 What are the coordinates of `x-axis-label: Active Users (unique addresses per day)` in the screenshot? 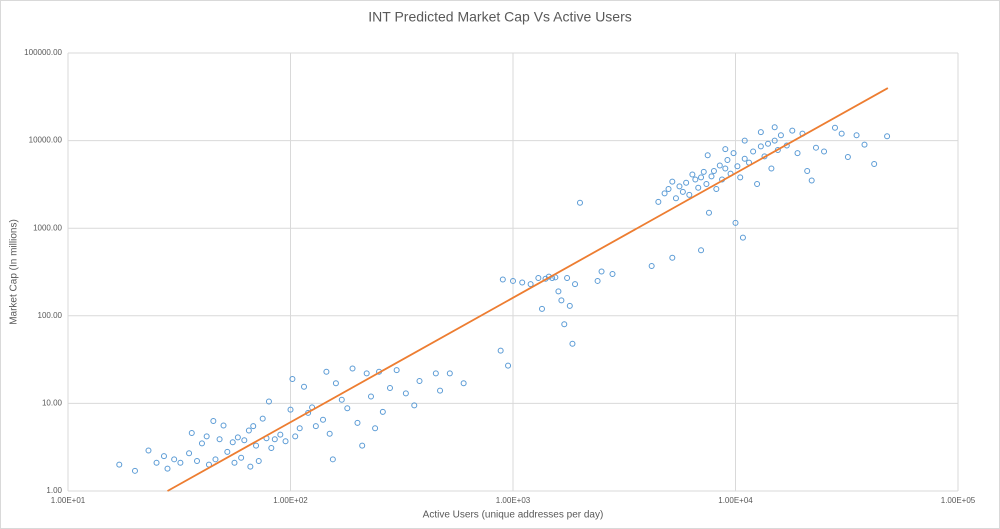 It's located at (513, 515).